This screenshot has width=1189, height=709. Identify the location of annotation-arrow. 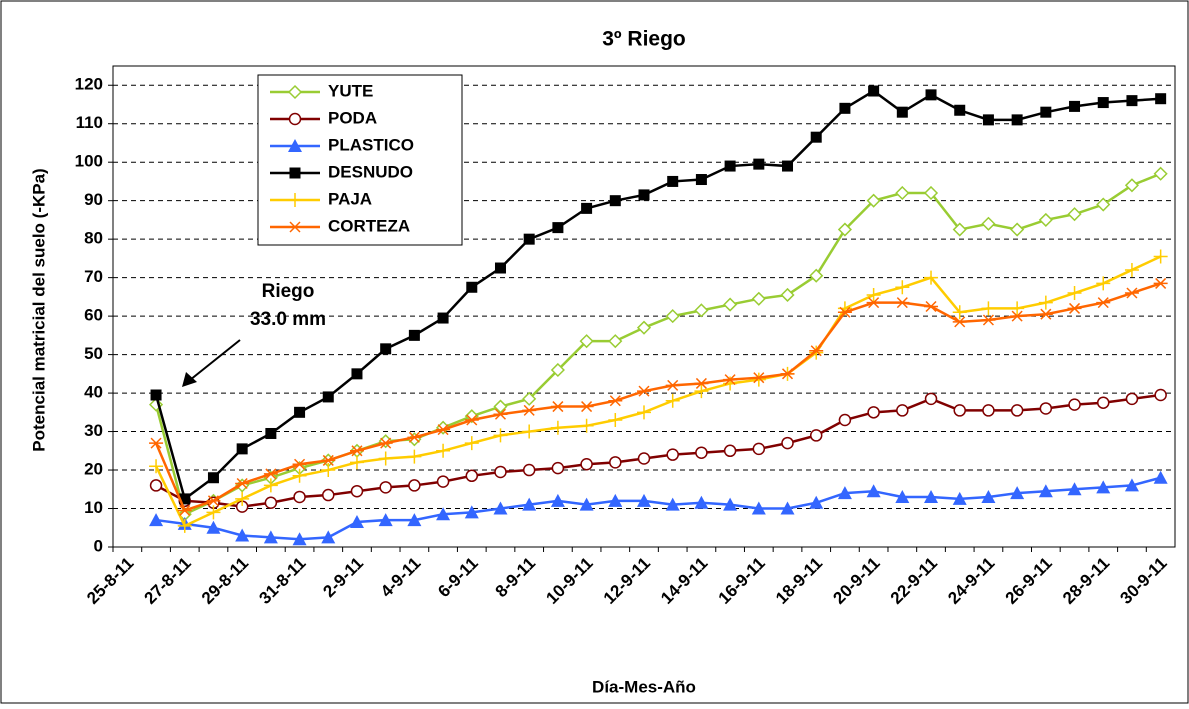
(215, 360).